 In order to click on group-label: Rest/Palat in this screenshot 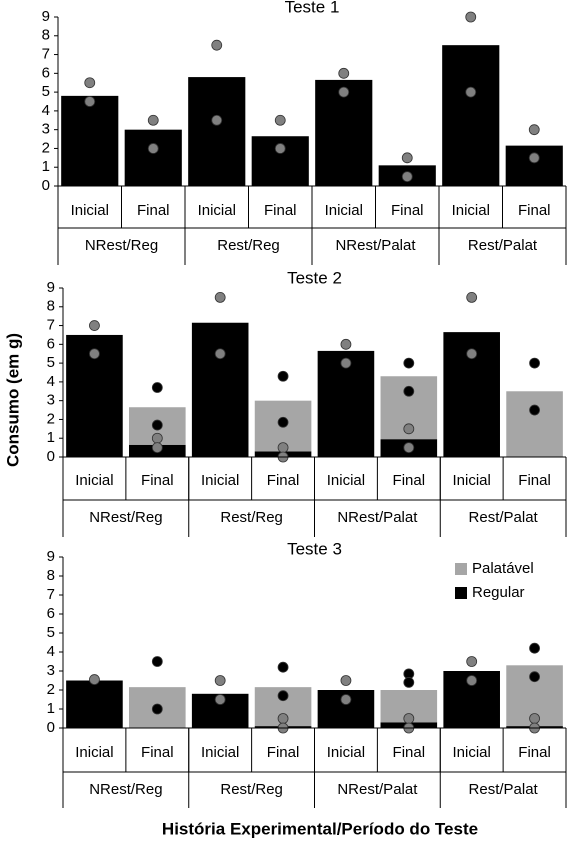, I will do `click(504, 789)`.